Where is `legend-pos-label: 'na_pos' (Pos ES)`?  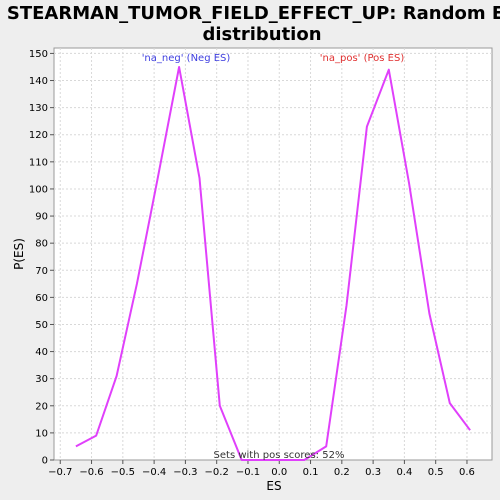 legend-pos-label: 'na_pos' (Pos ES) is located at coordinates (362, 58).